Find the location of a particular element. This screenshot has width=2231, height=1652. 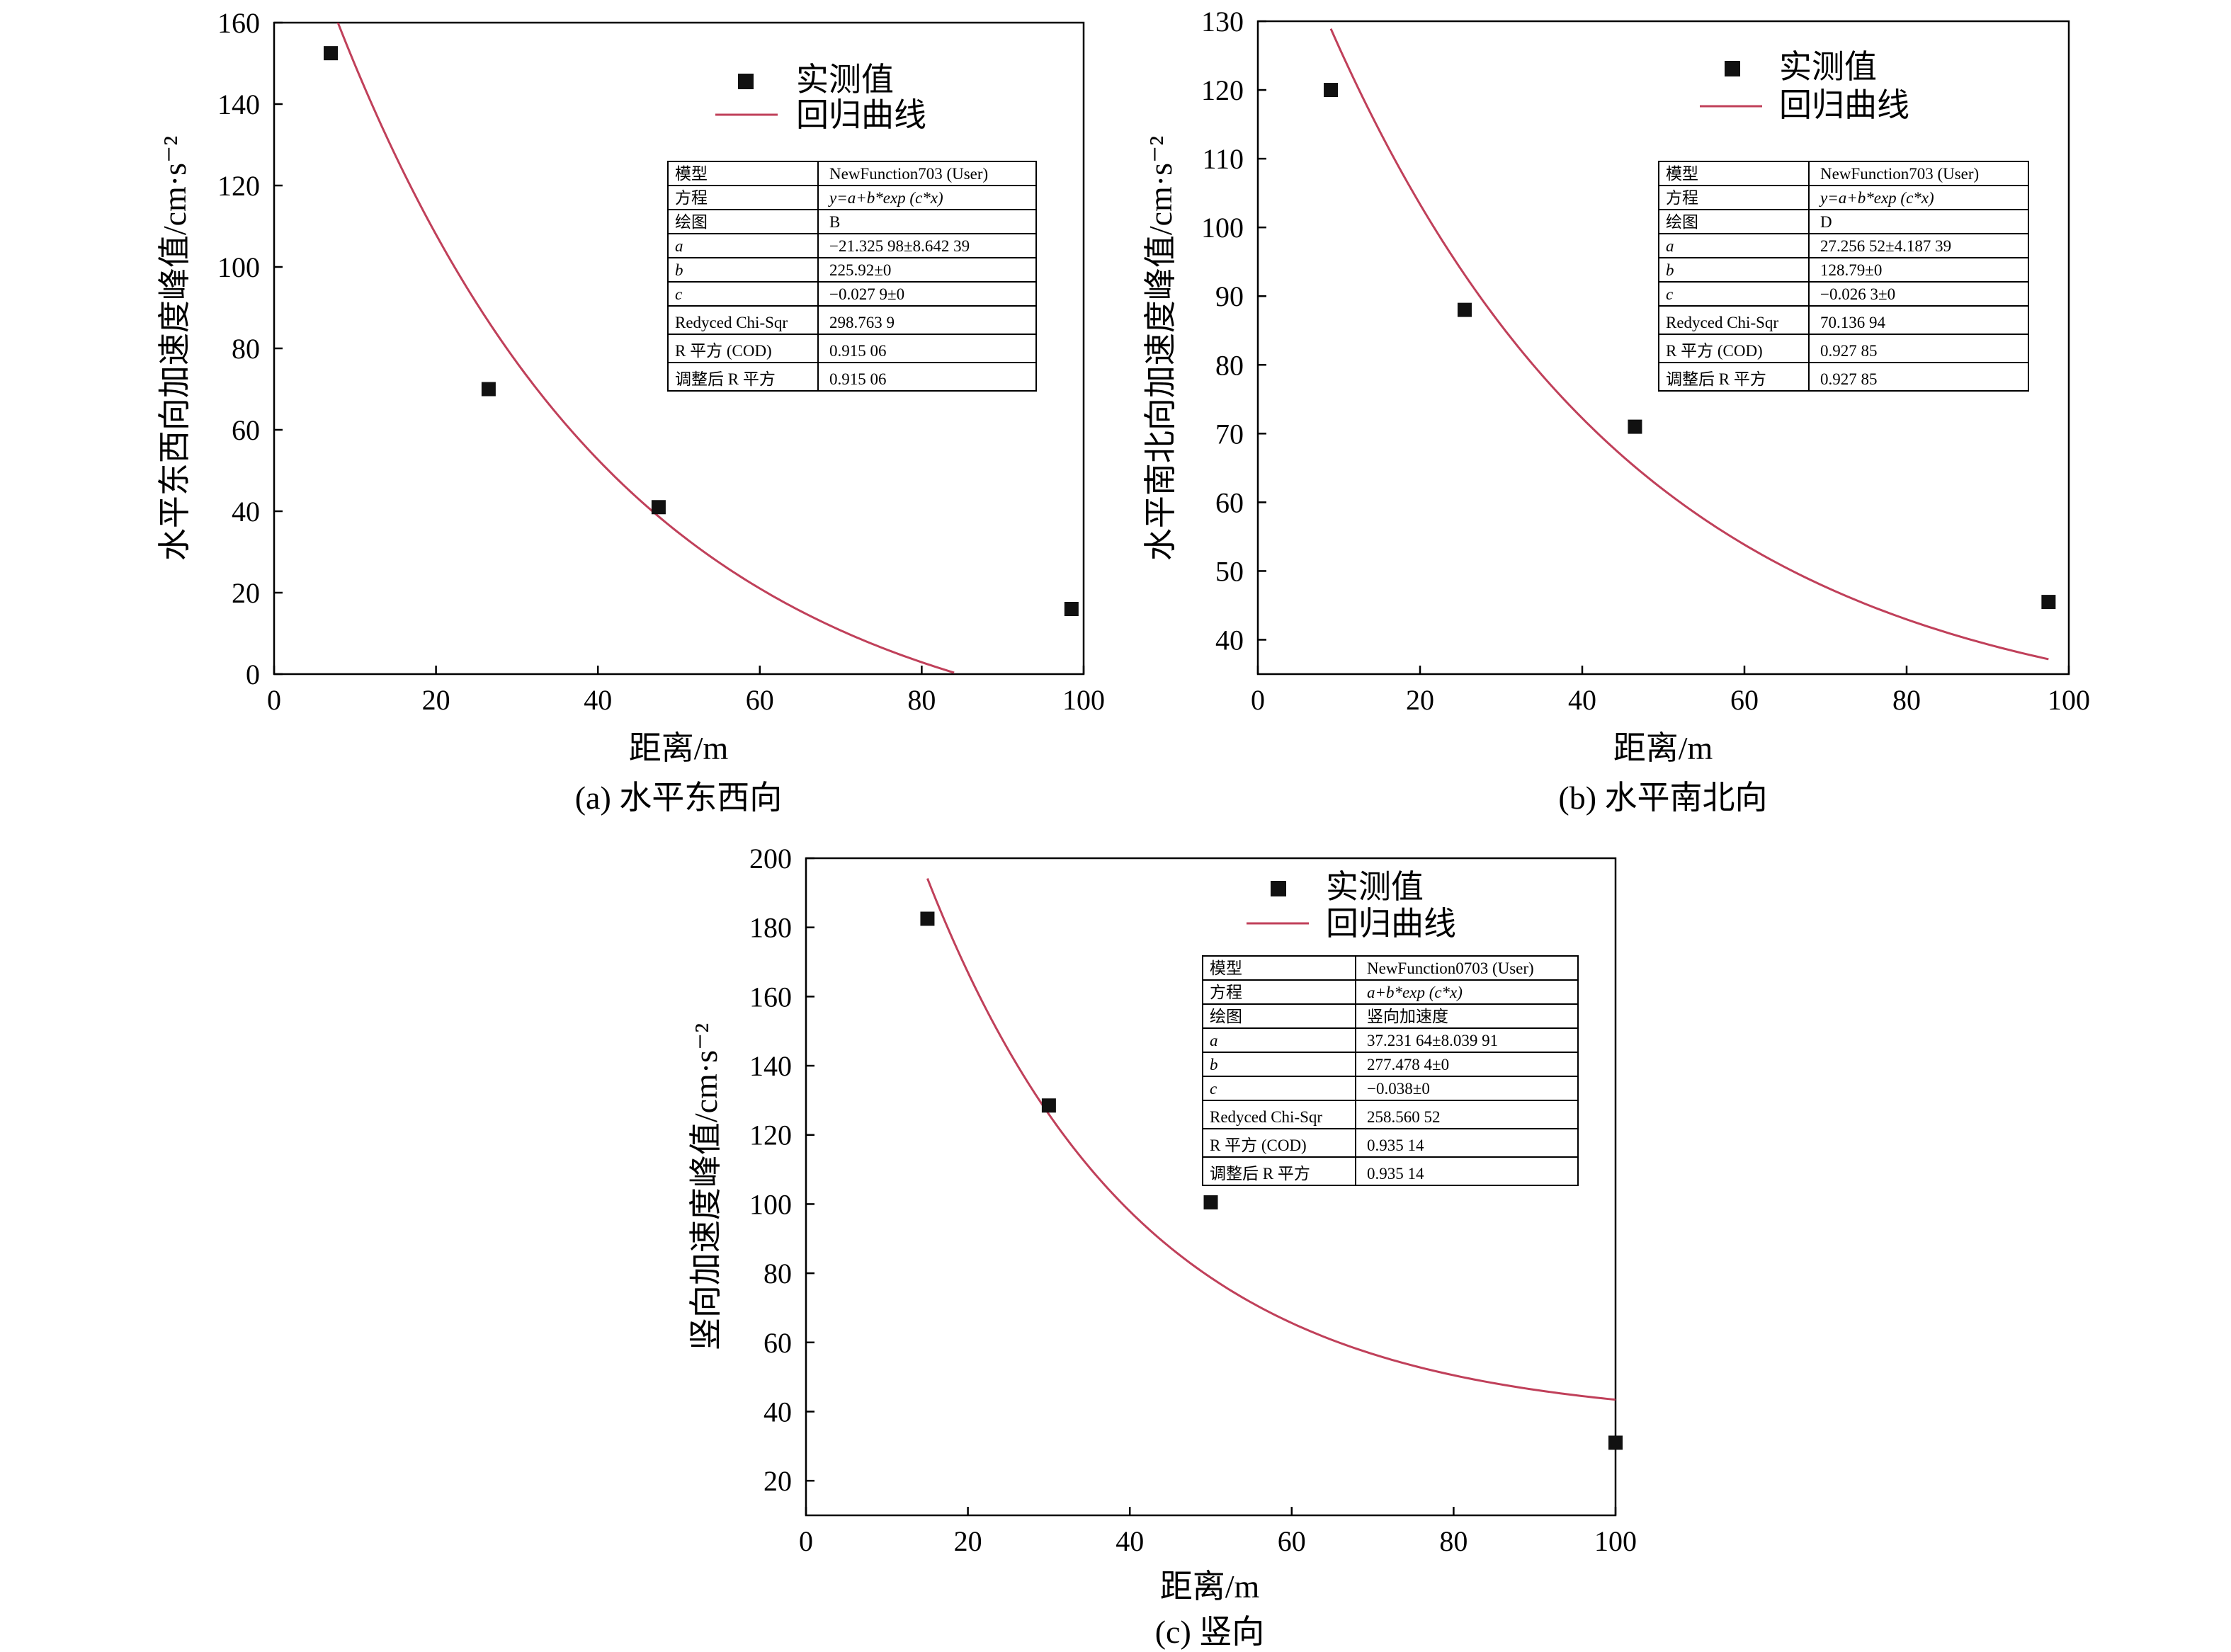

table-cell-value: 0.915 06 is located at coordinates (858, 379).